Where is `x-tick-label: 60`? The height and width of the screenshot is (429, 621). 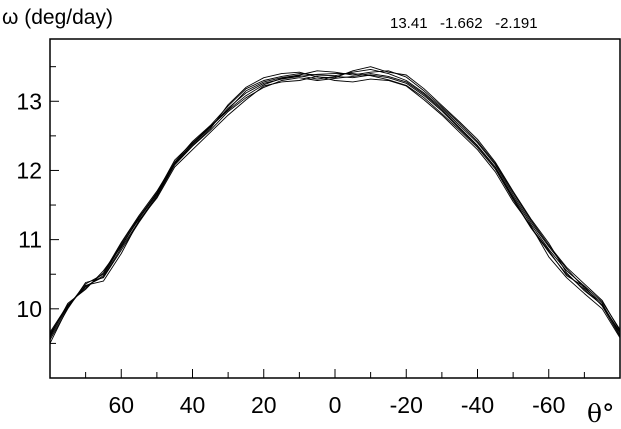 x-tick-label: 60 is located at coordinates (121, 405).